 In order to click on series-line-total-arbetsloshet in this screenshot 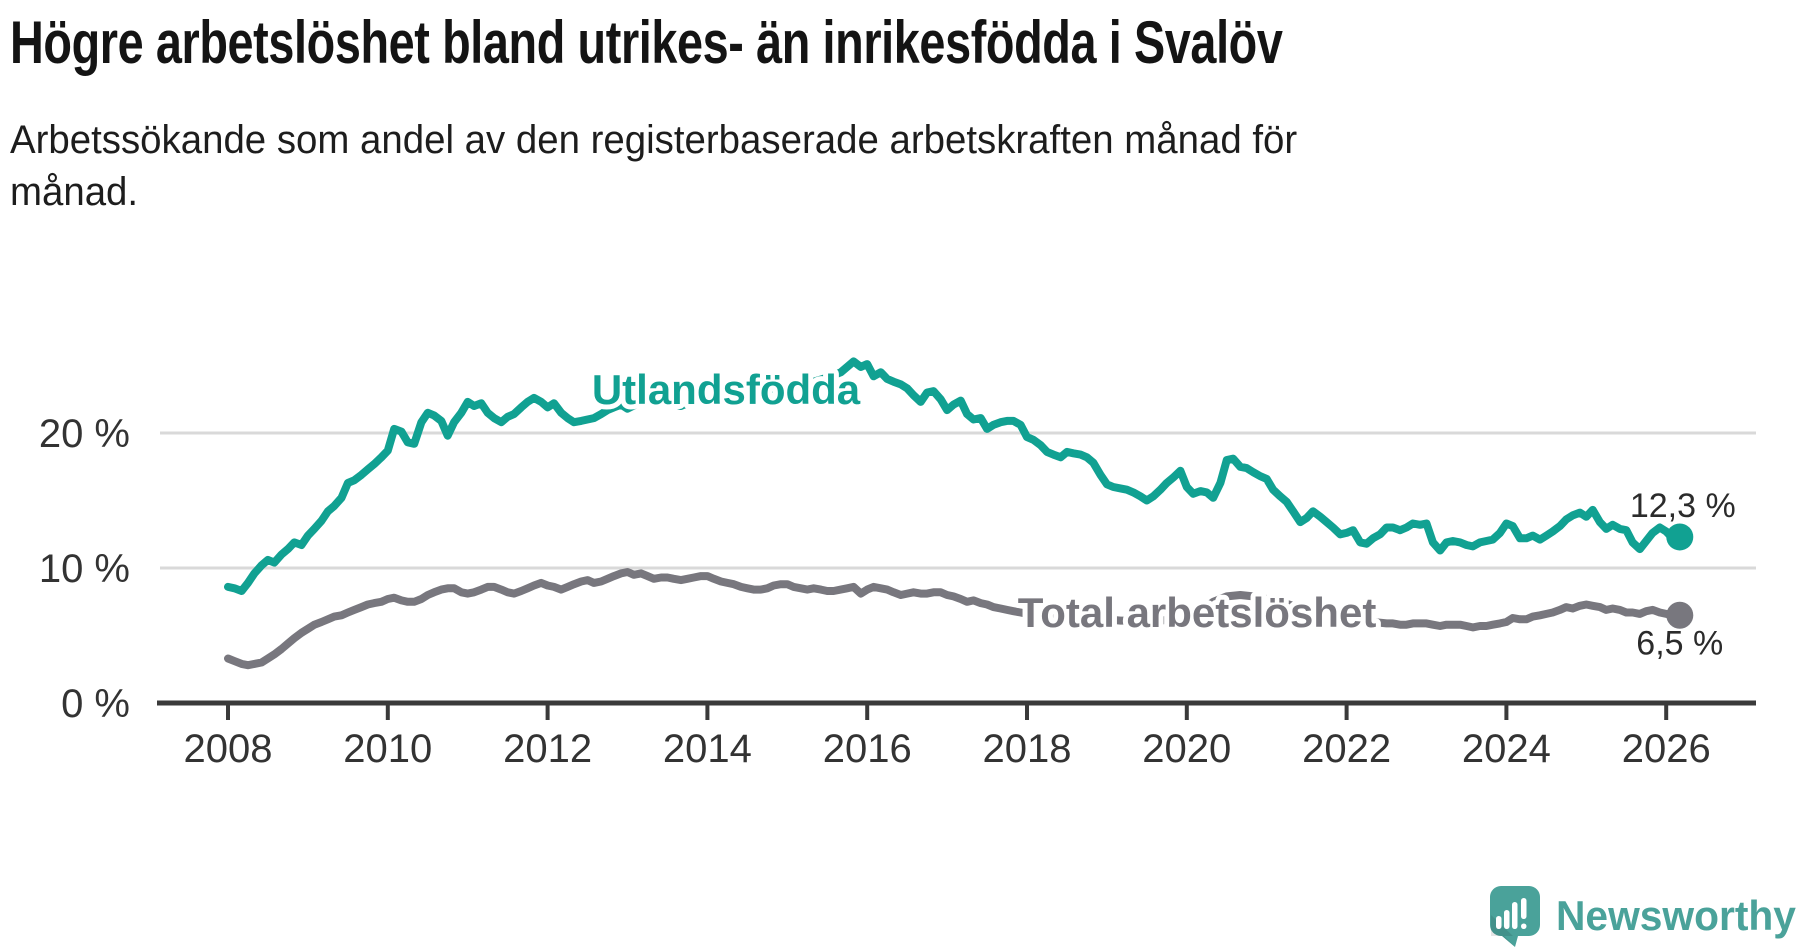, I will do `click(954, 619)`.